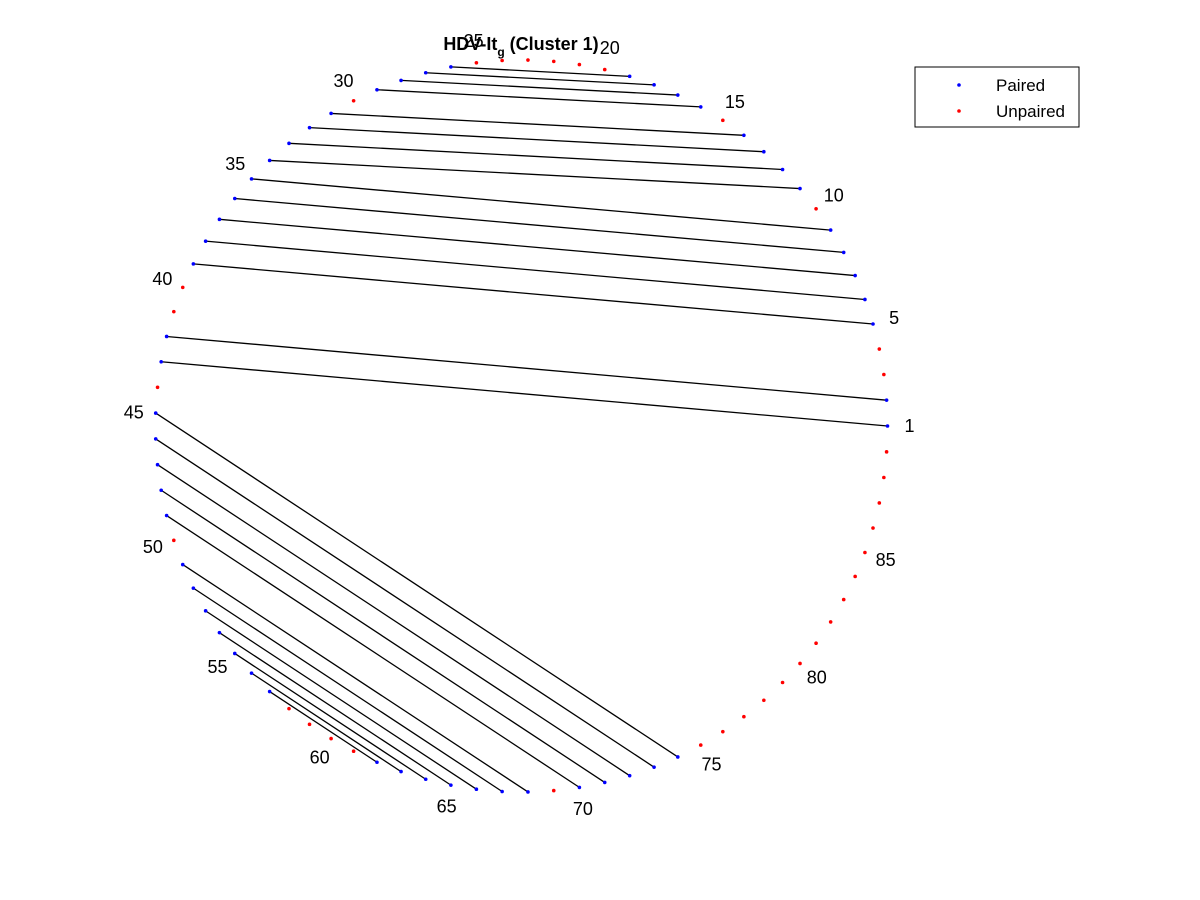 This screenshot has height=900, width=1200. I want to click on title-main: HDV-It, so click(470, 44).